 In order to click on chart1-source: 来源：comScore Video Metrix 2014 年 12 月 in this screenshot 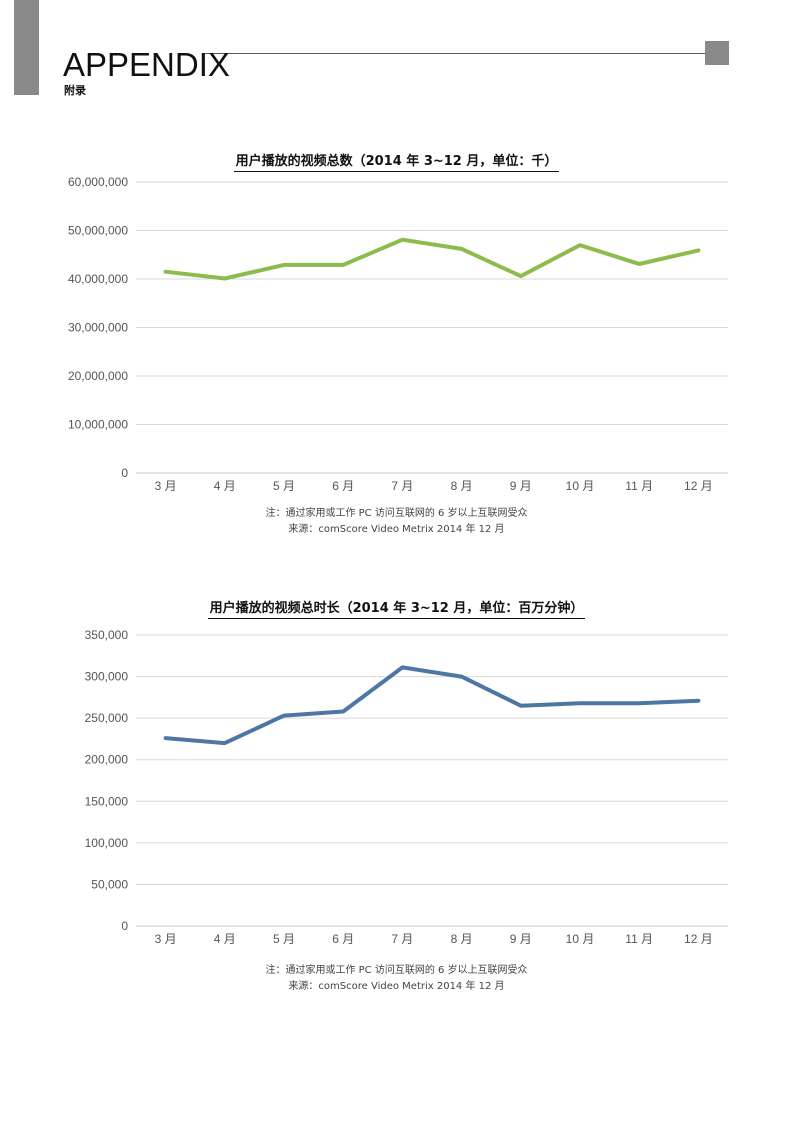, I will do `click(396, 529)`.